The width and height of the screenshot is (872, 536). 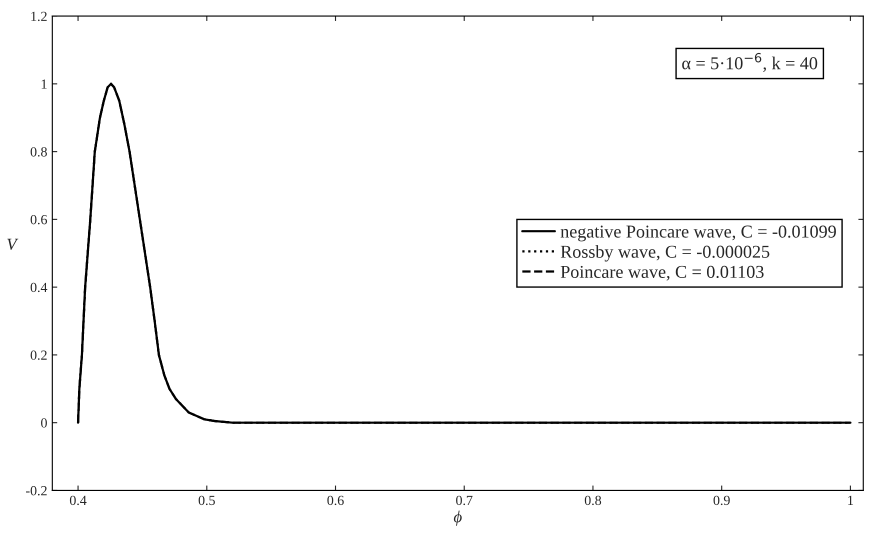 I want to click on x-tick-label: 1, so click(x=851, y=500).